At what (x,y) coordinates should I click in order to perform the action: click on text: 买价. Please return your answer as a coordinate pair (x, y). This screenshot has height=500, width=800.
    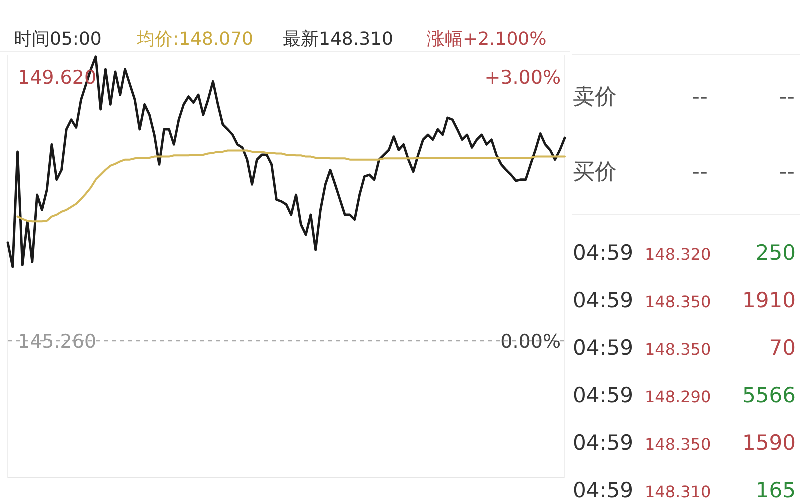
    Looking at the image, I should click on (595, 172).